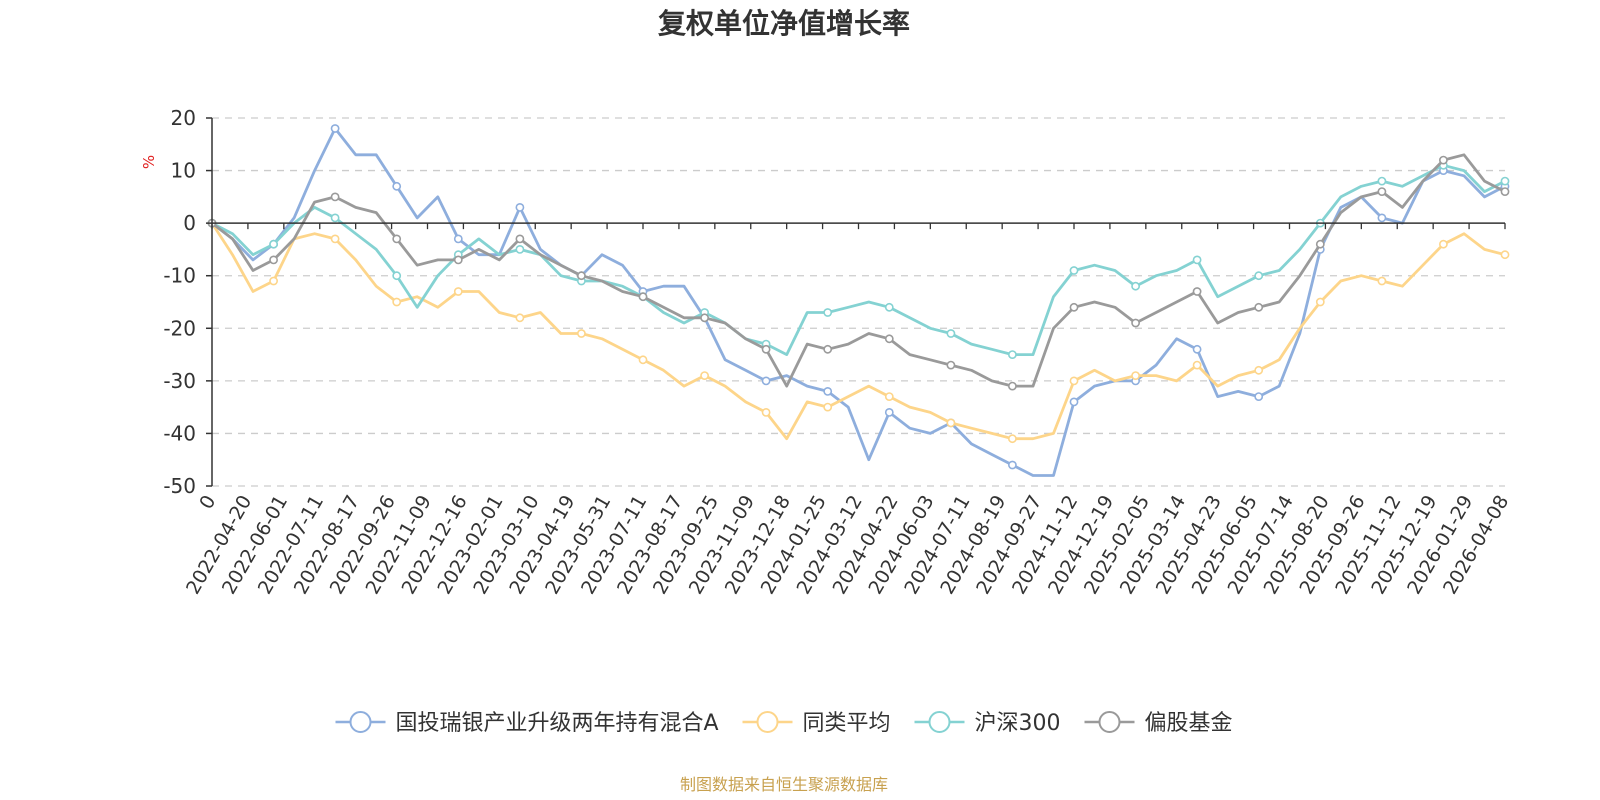  What do you see at coordinates (179, 302) in the screenshot?
I see `y-tick-labels: -50 -40 -30 -20 -10 0 10 20` at bounding box center [179, 302].